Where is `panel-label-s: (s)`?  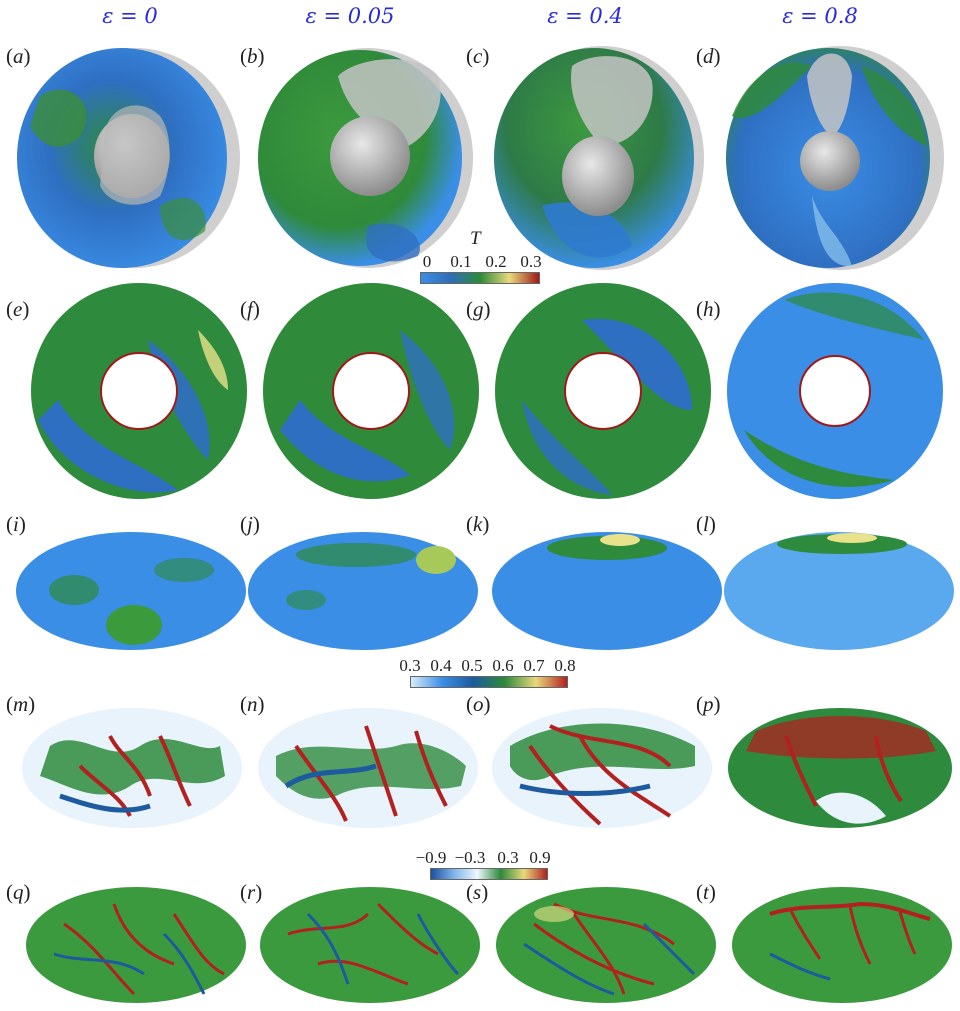 panel-label-s: (s) is located at coordinates (477, 892).